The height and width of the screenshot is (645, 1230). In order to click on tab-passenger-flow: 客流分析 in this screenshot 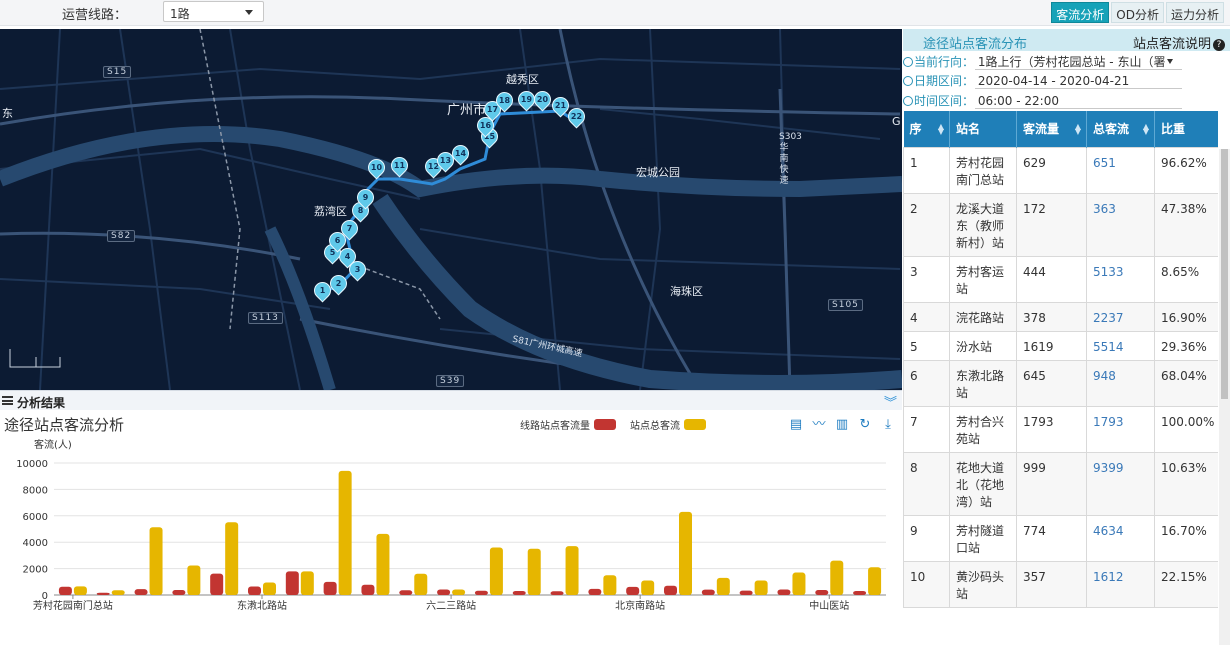, I will do `click(1080, 12)`.